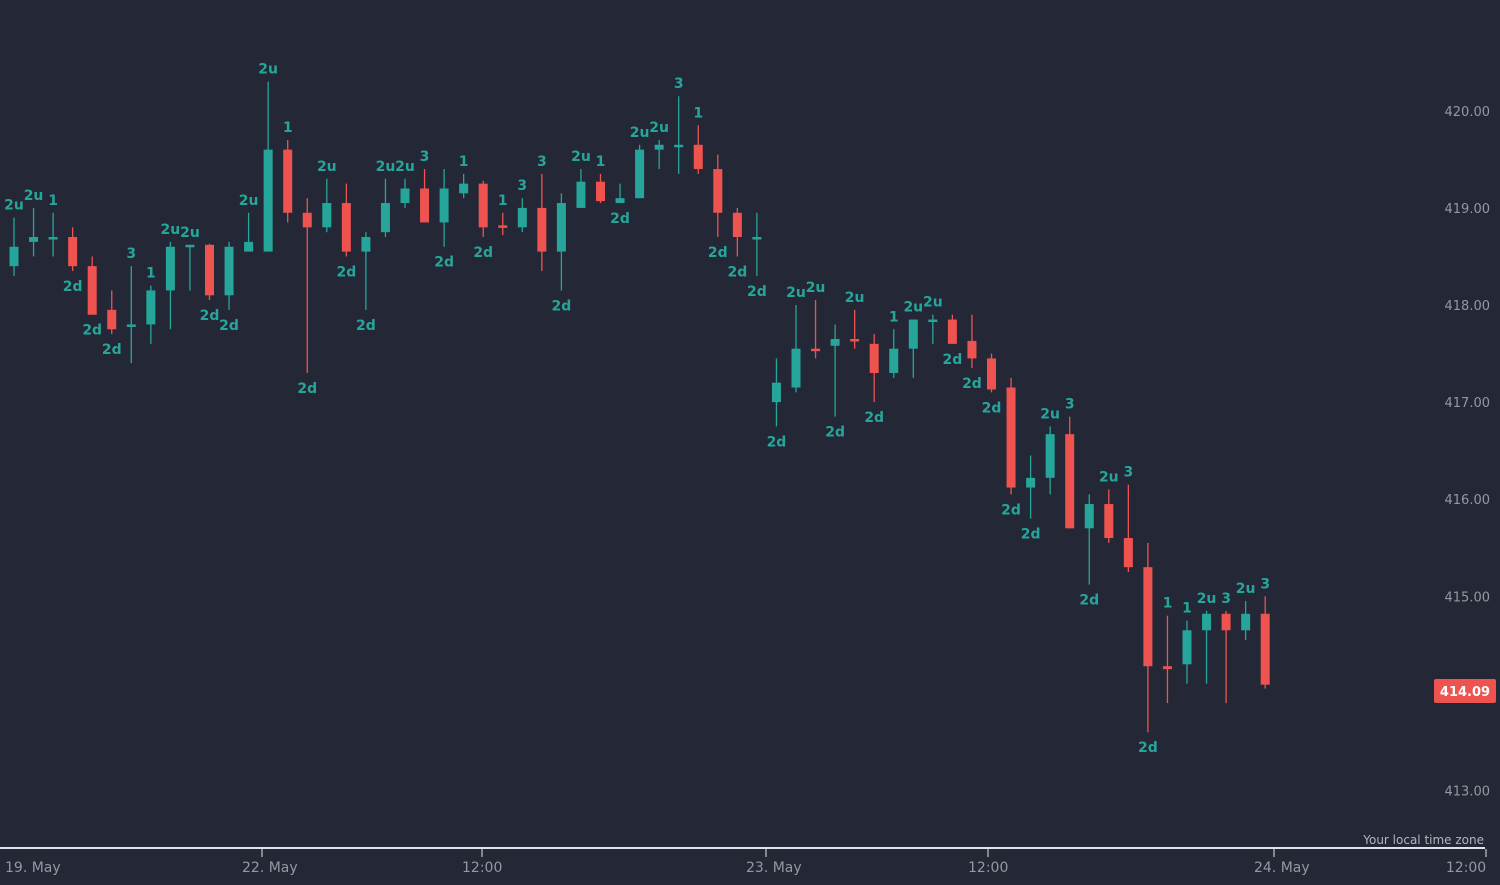  Describe the element at coordinates (1282, 868) in the screenshot. I see `x-tick-label: 24. May` at that location.